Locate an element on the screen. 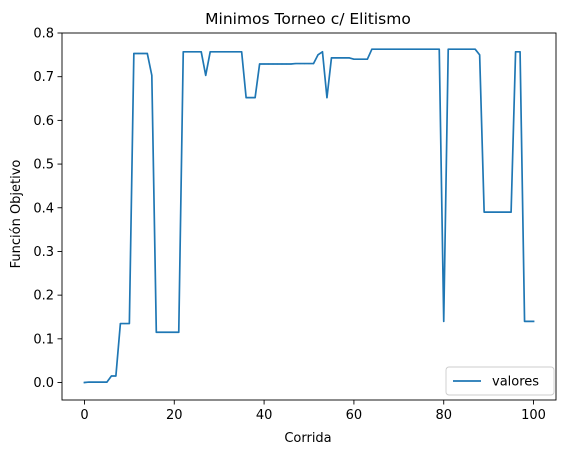 This screenshot has width=567, height=455. y-axis: 0.0 0.1 0.2 0.3 0.4 0.5 0.6 0.7 0.8 is located at coordinates (47, 209).